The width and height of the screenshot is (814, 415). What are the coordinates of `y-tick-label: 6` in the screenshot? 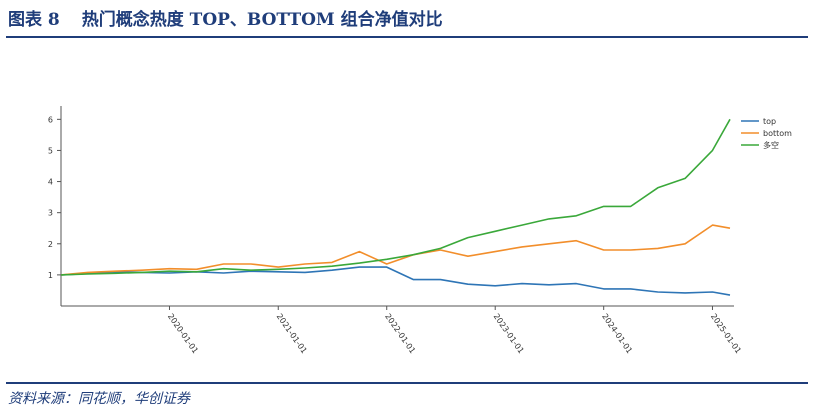 It's located at (50, 119).